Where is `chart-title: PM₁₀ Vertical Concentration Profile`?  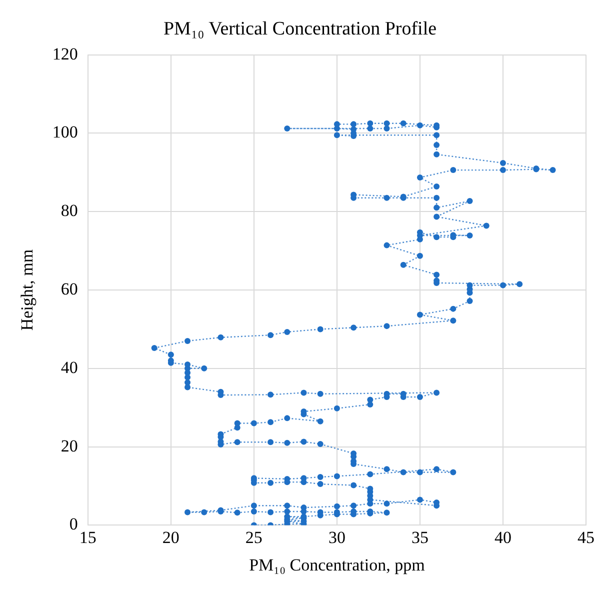
chart-title: PM₁₀ Vertical Concentration Profile is located at coordinates (300, 29).